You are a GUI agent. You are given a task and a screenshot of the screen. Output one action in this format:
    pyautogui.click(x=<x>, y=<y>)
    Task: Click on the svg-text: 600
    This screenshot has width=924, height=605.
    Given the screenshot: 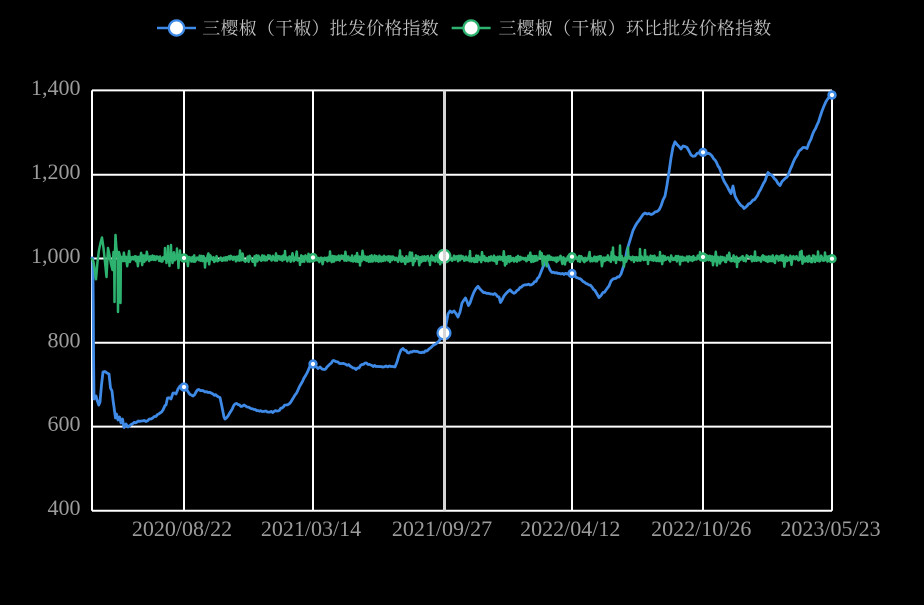 What is the action you would take?
    pyautogui.click(x=64, y=423)
    